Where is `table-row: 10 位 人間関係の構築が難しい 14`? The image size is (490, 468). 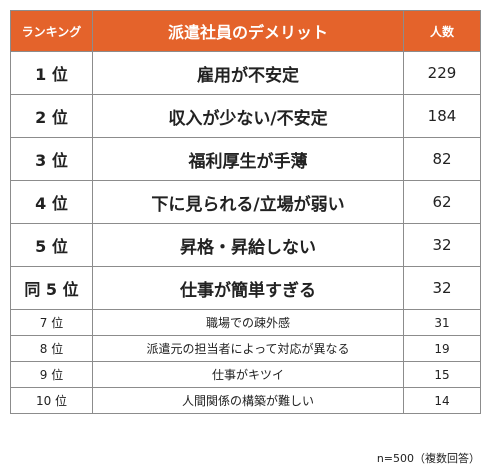 table-row: 10 位 人間関係の構築が難しい 14 is located at coordinates (245, 400).